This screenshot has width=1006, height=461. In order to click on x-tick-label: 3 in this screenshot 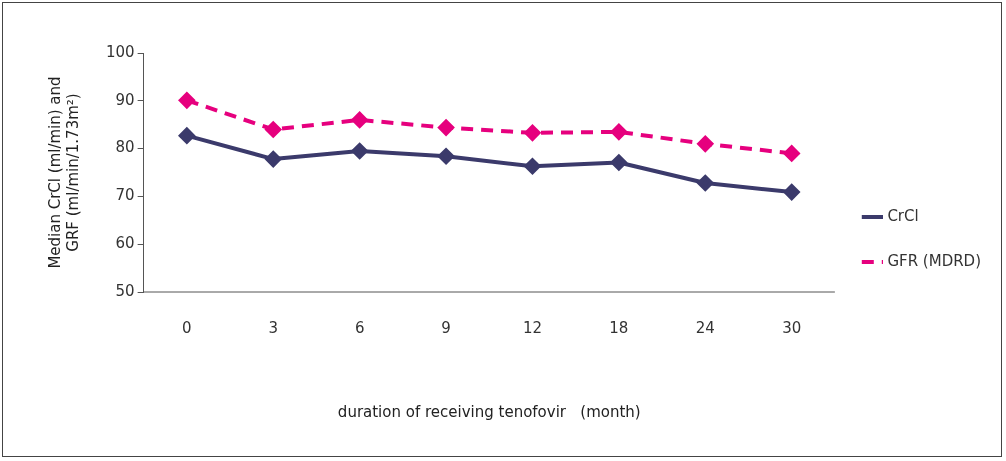, I will do `click(273, 327)`.